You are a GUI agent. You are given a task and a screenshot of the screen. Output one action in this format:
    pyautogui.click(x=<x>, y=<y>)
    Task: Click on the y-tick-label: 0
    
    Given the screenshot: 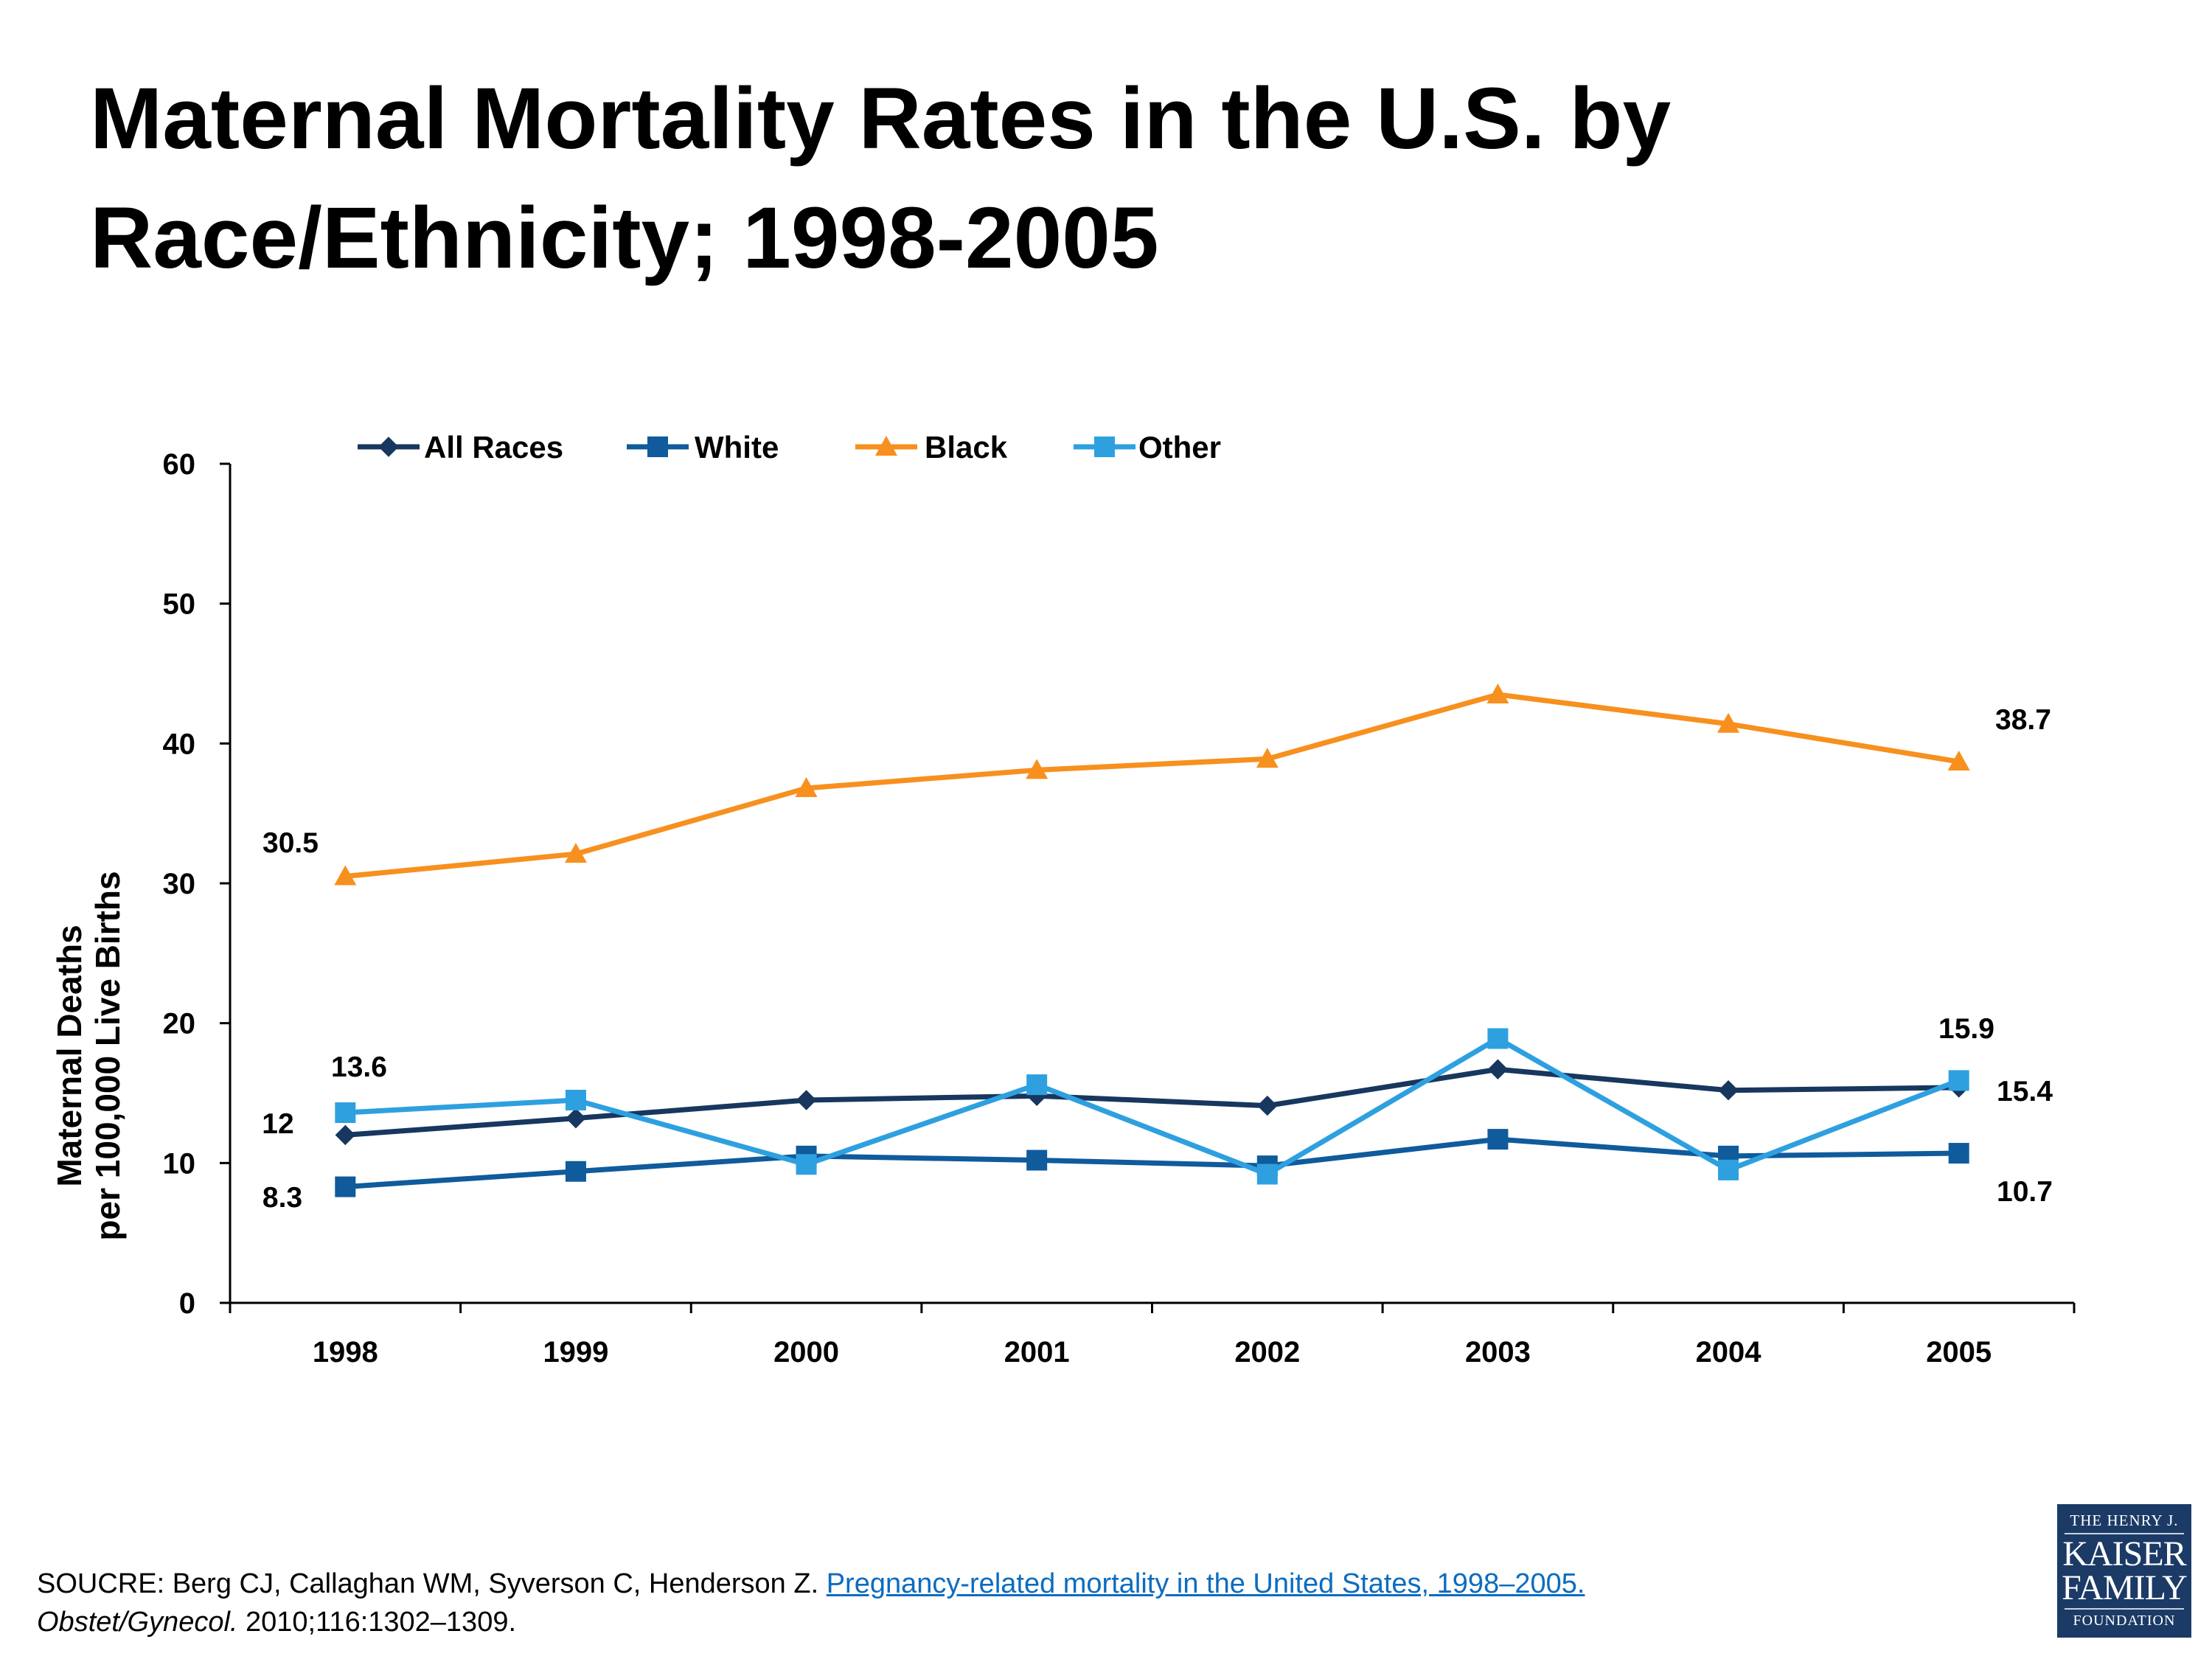 What is the action you would take?
    pyautogui.click(x=187, y=1303)
    